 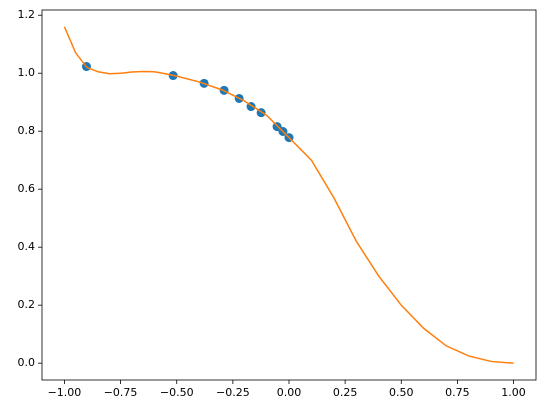 What do you see at coordinates (27, 304) in the screenshot?
I see `y-tick-label: 0.2` at bounding box center [27, 304].